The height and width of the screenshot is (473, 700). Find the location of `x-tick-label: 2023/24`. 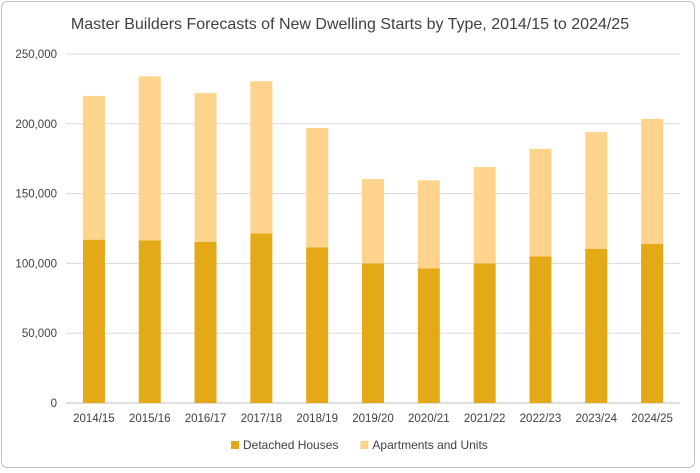

x-tick-label: 2023/24 is located at coordinates (596, 419).